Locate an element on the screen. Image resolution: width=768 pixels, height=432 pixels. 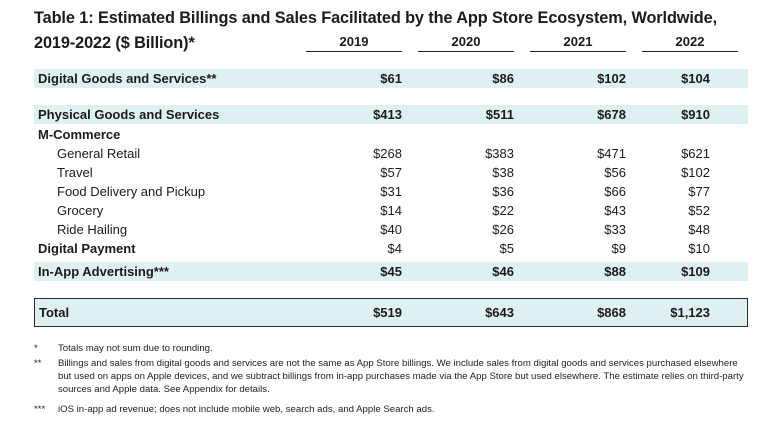
row-label: Ride Hailing is located at coordinates (92, 229).